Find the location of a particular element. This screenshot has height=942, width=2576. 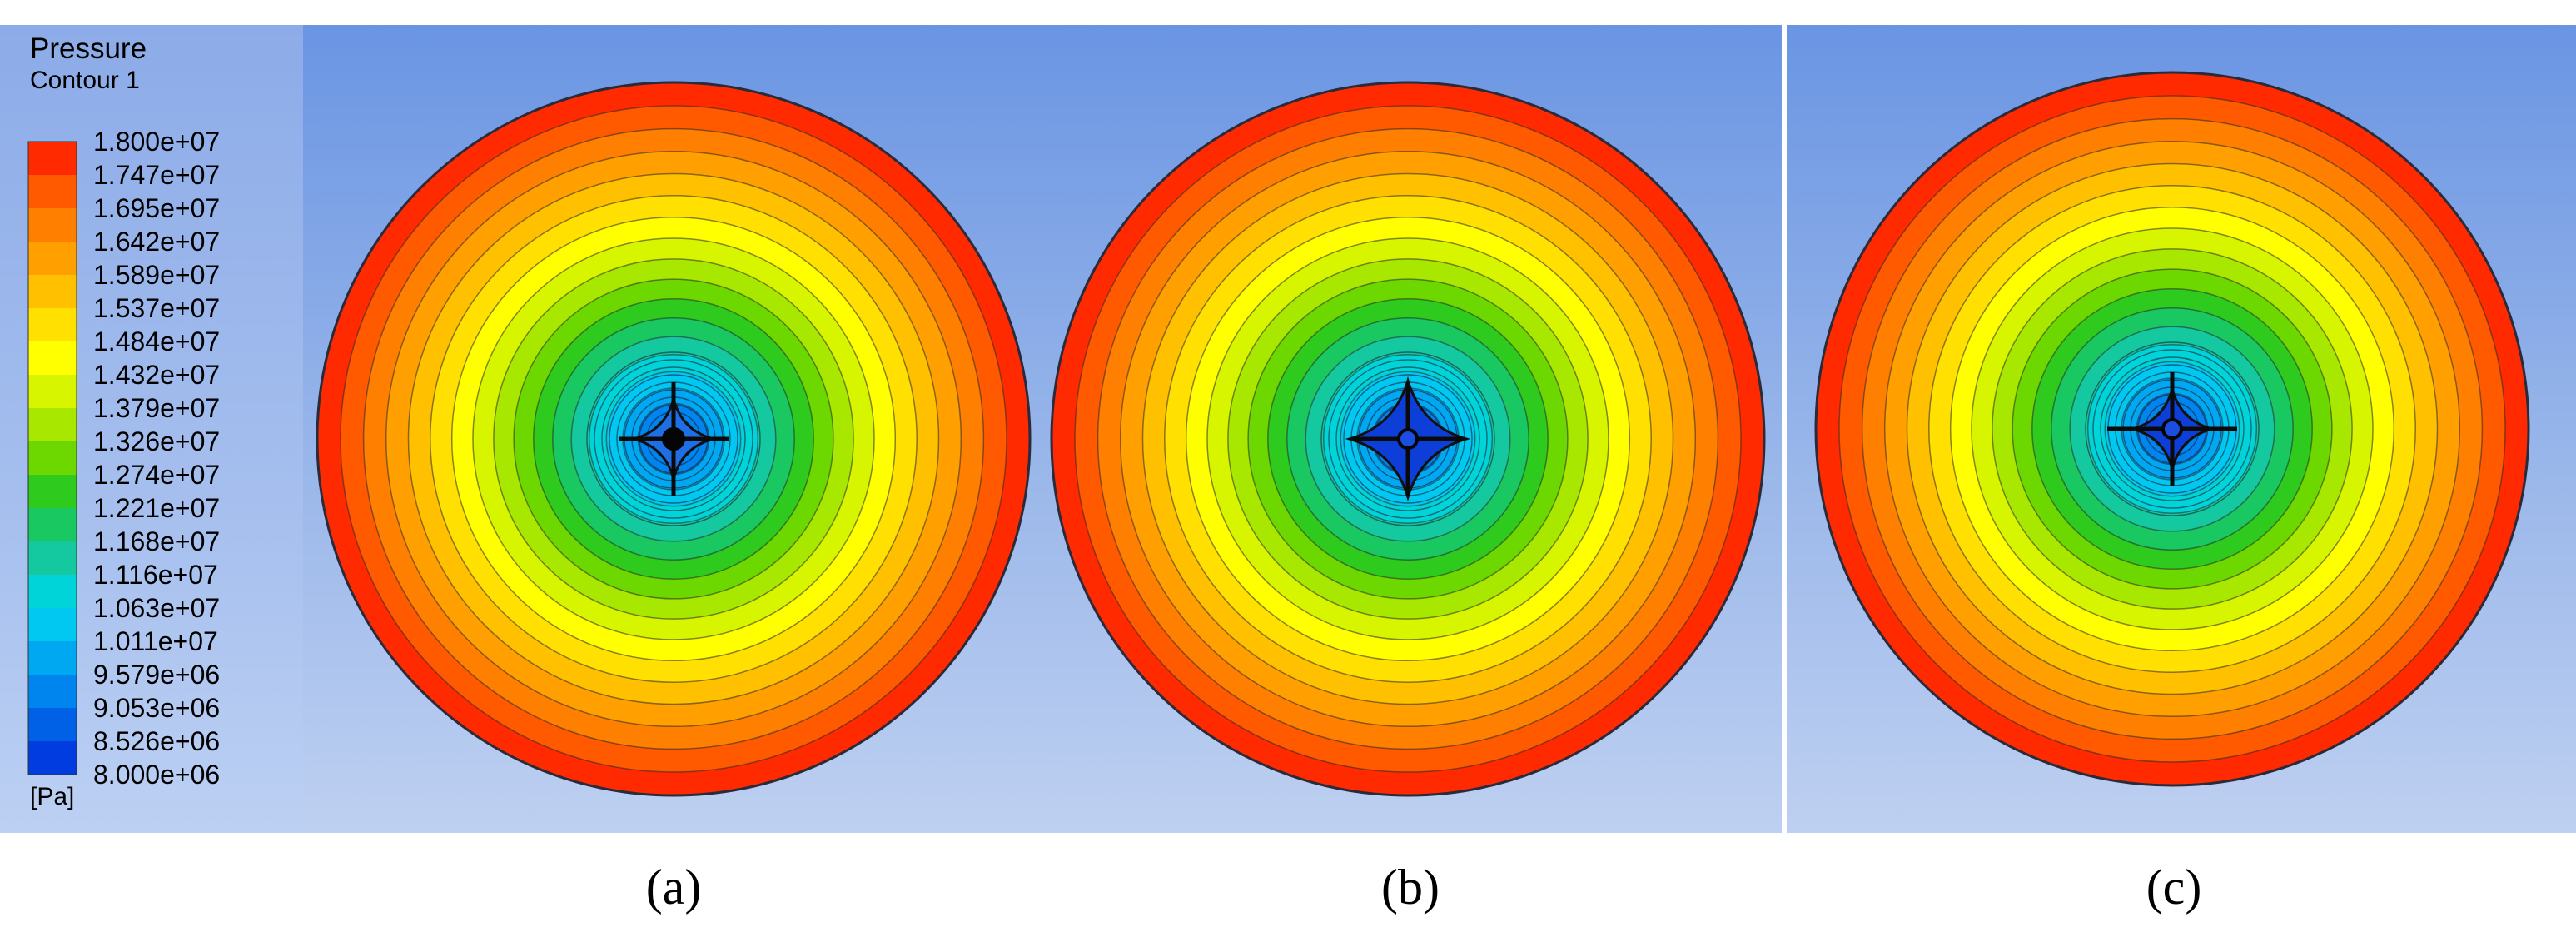

legend-tick-label: 1.695e+07 is located at coordinates (157, 208).